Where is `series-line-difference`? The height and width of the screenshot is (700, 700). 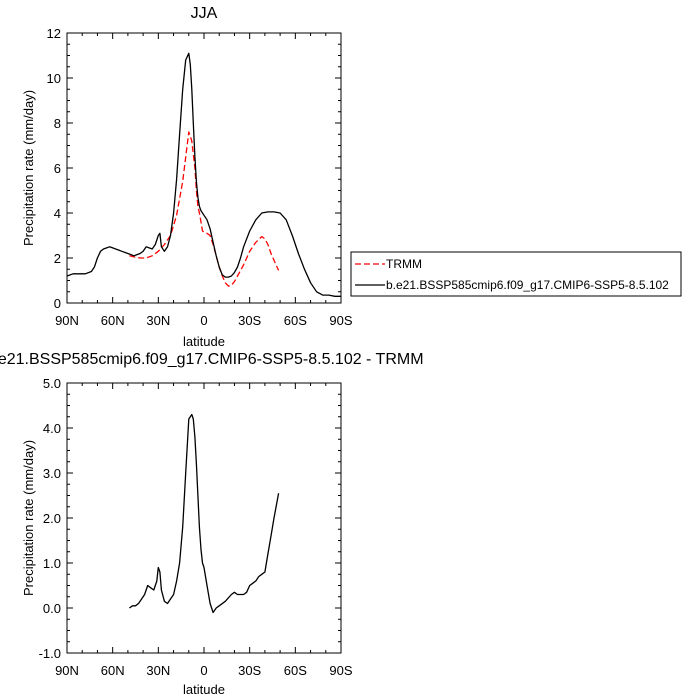 series-line-difference is located at coordinates (204, 513).